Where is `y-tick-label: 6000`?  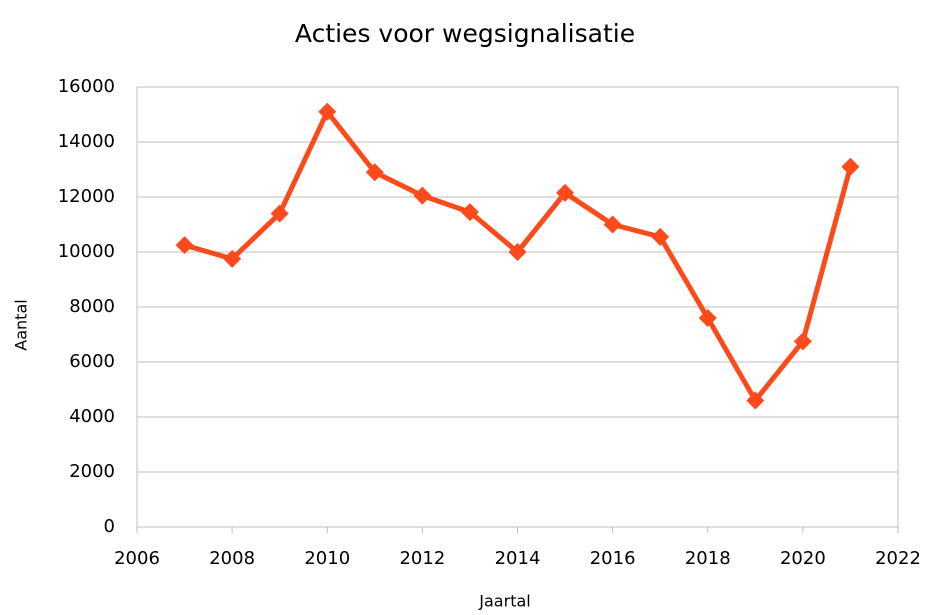
y-tick-label: 6000 is located at coordinates (92, 361).